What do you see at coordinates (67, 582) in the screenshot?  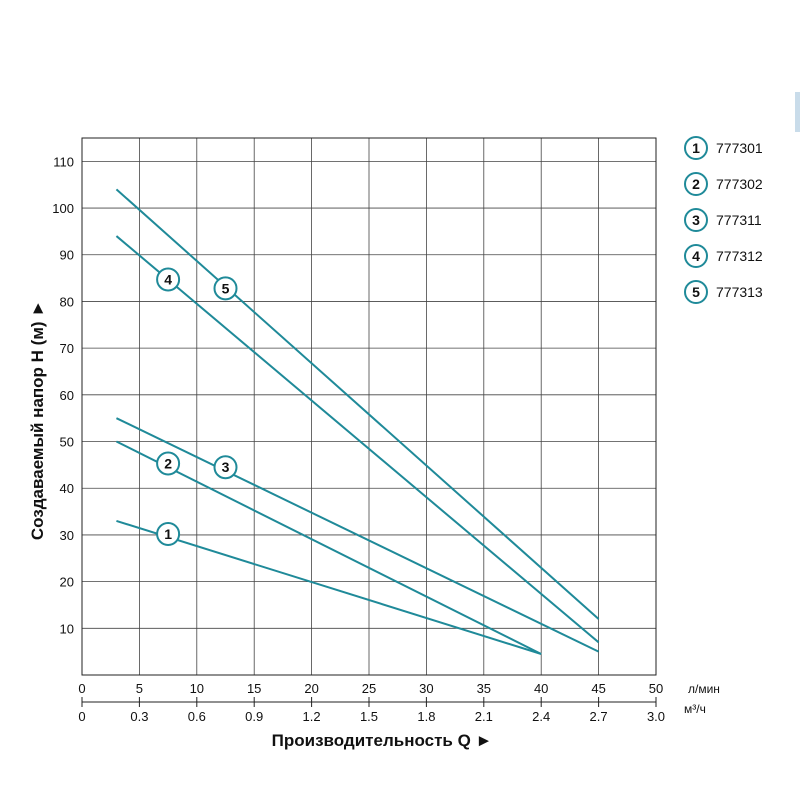 I see `y-tick-label: 20` at bounding box center [67, 582].